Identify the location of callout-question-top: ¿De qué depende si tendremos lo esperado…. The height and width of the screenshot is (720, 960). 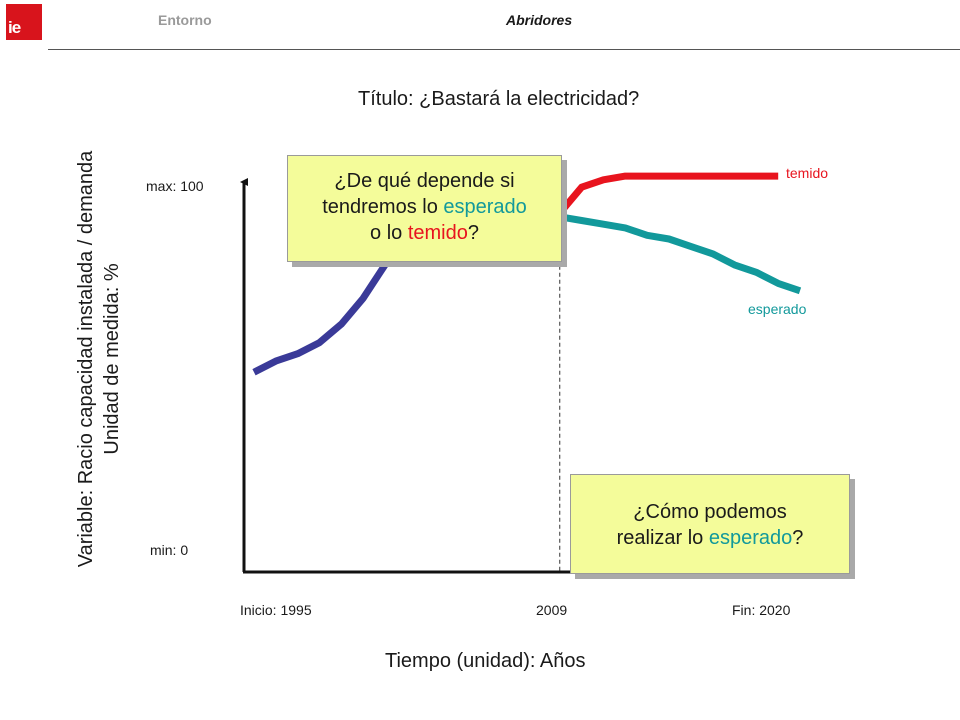
(424, 208).